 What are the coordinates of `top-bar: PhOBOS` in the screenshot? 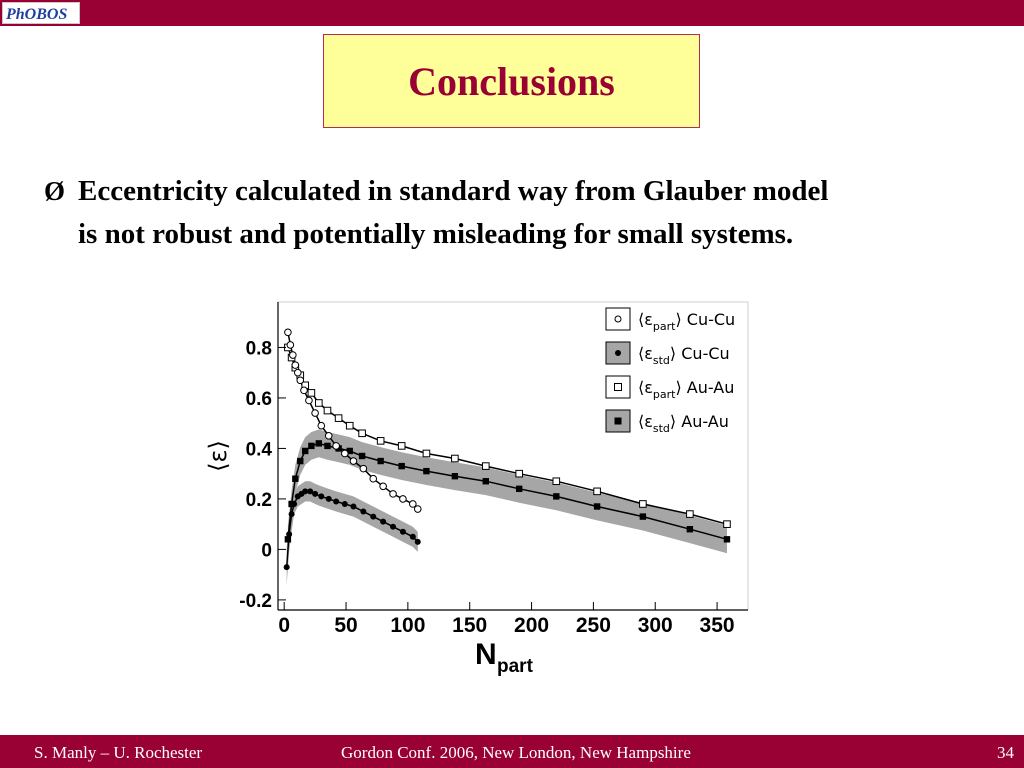 It's located at (512, 13).